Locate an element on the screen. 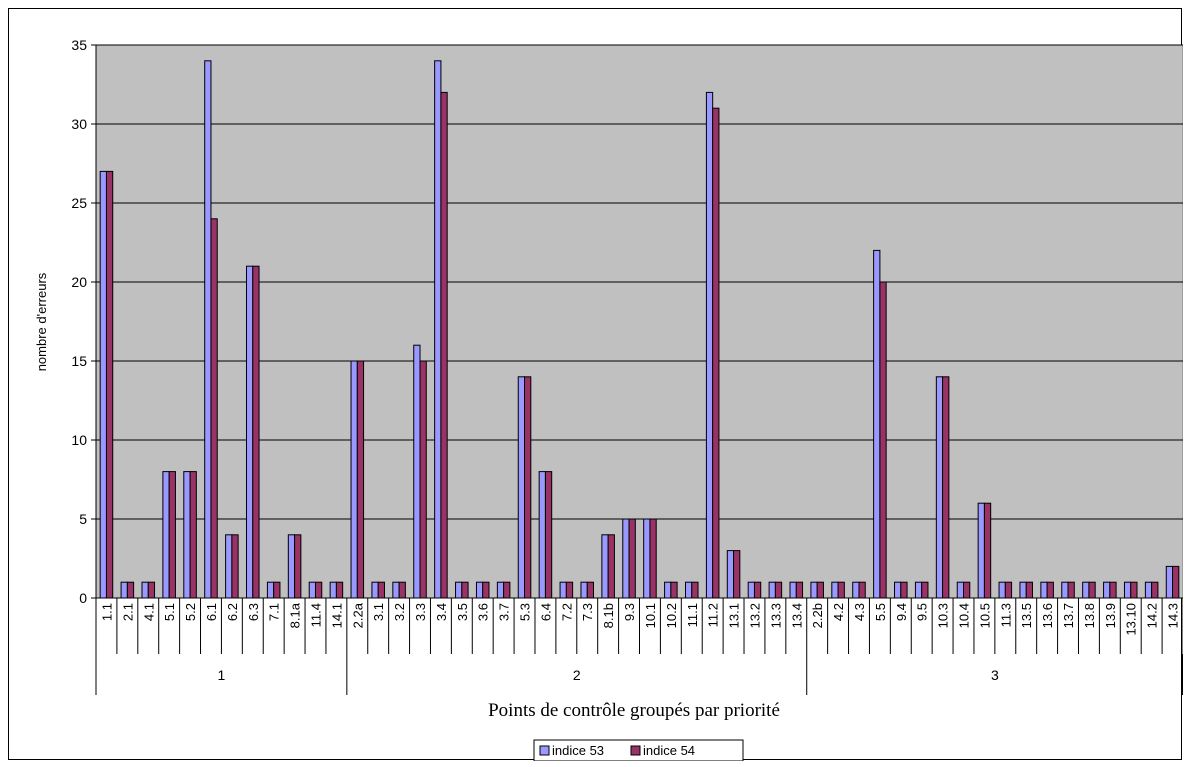 This screenshot has height=767, width=1190. bar-indice-53-3.1 is located at coordinates (375, 590).